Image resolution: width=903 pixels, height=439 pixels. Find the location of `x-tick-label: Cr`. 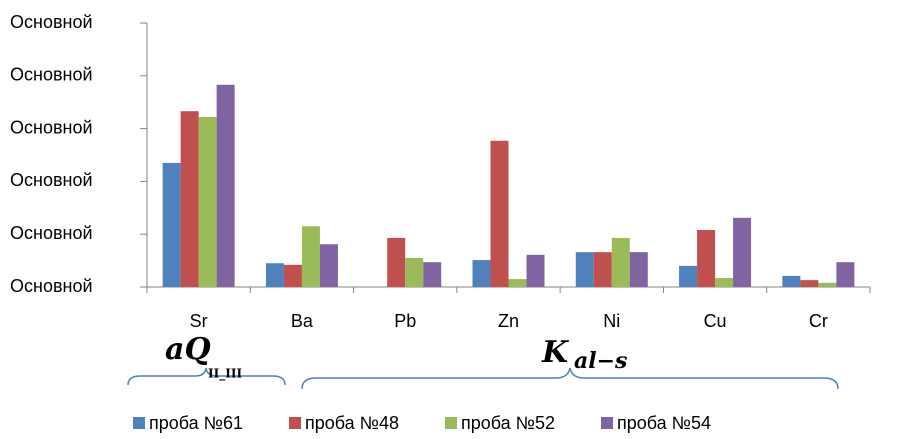

x-tick-label: Cr is located at coordinates (818, 321).